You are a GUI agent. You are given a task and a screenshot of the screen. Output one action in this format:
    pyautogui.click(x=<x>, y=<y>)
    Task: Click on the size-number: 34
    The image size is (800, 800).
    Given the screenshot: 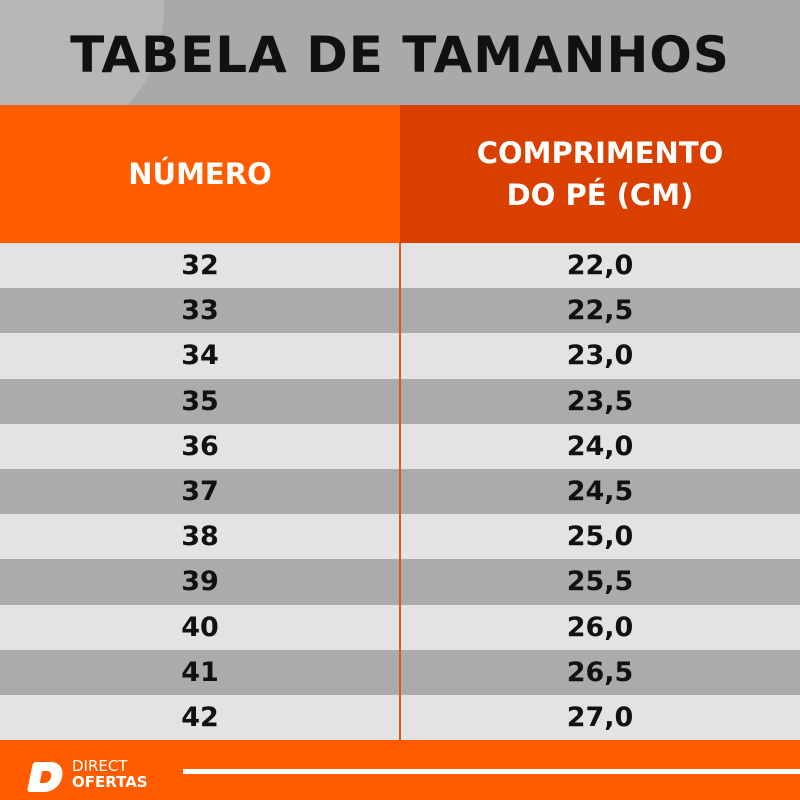 What is the action you would take?
    pyautogui.click(x=200, y=356)
    